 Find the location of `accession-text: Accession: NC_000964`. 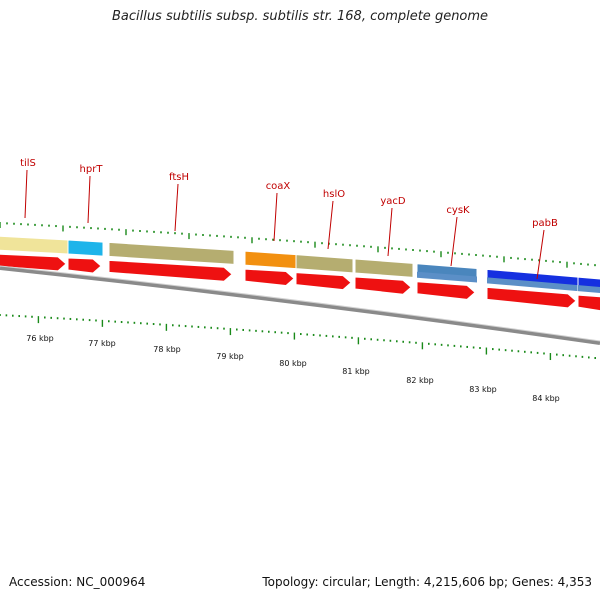

accession-text: Accession: NC_000964 is located at coordinates (77, 582).